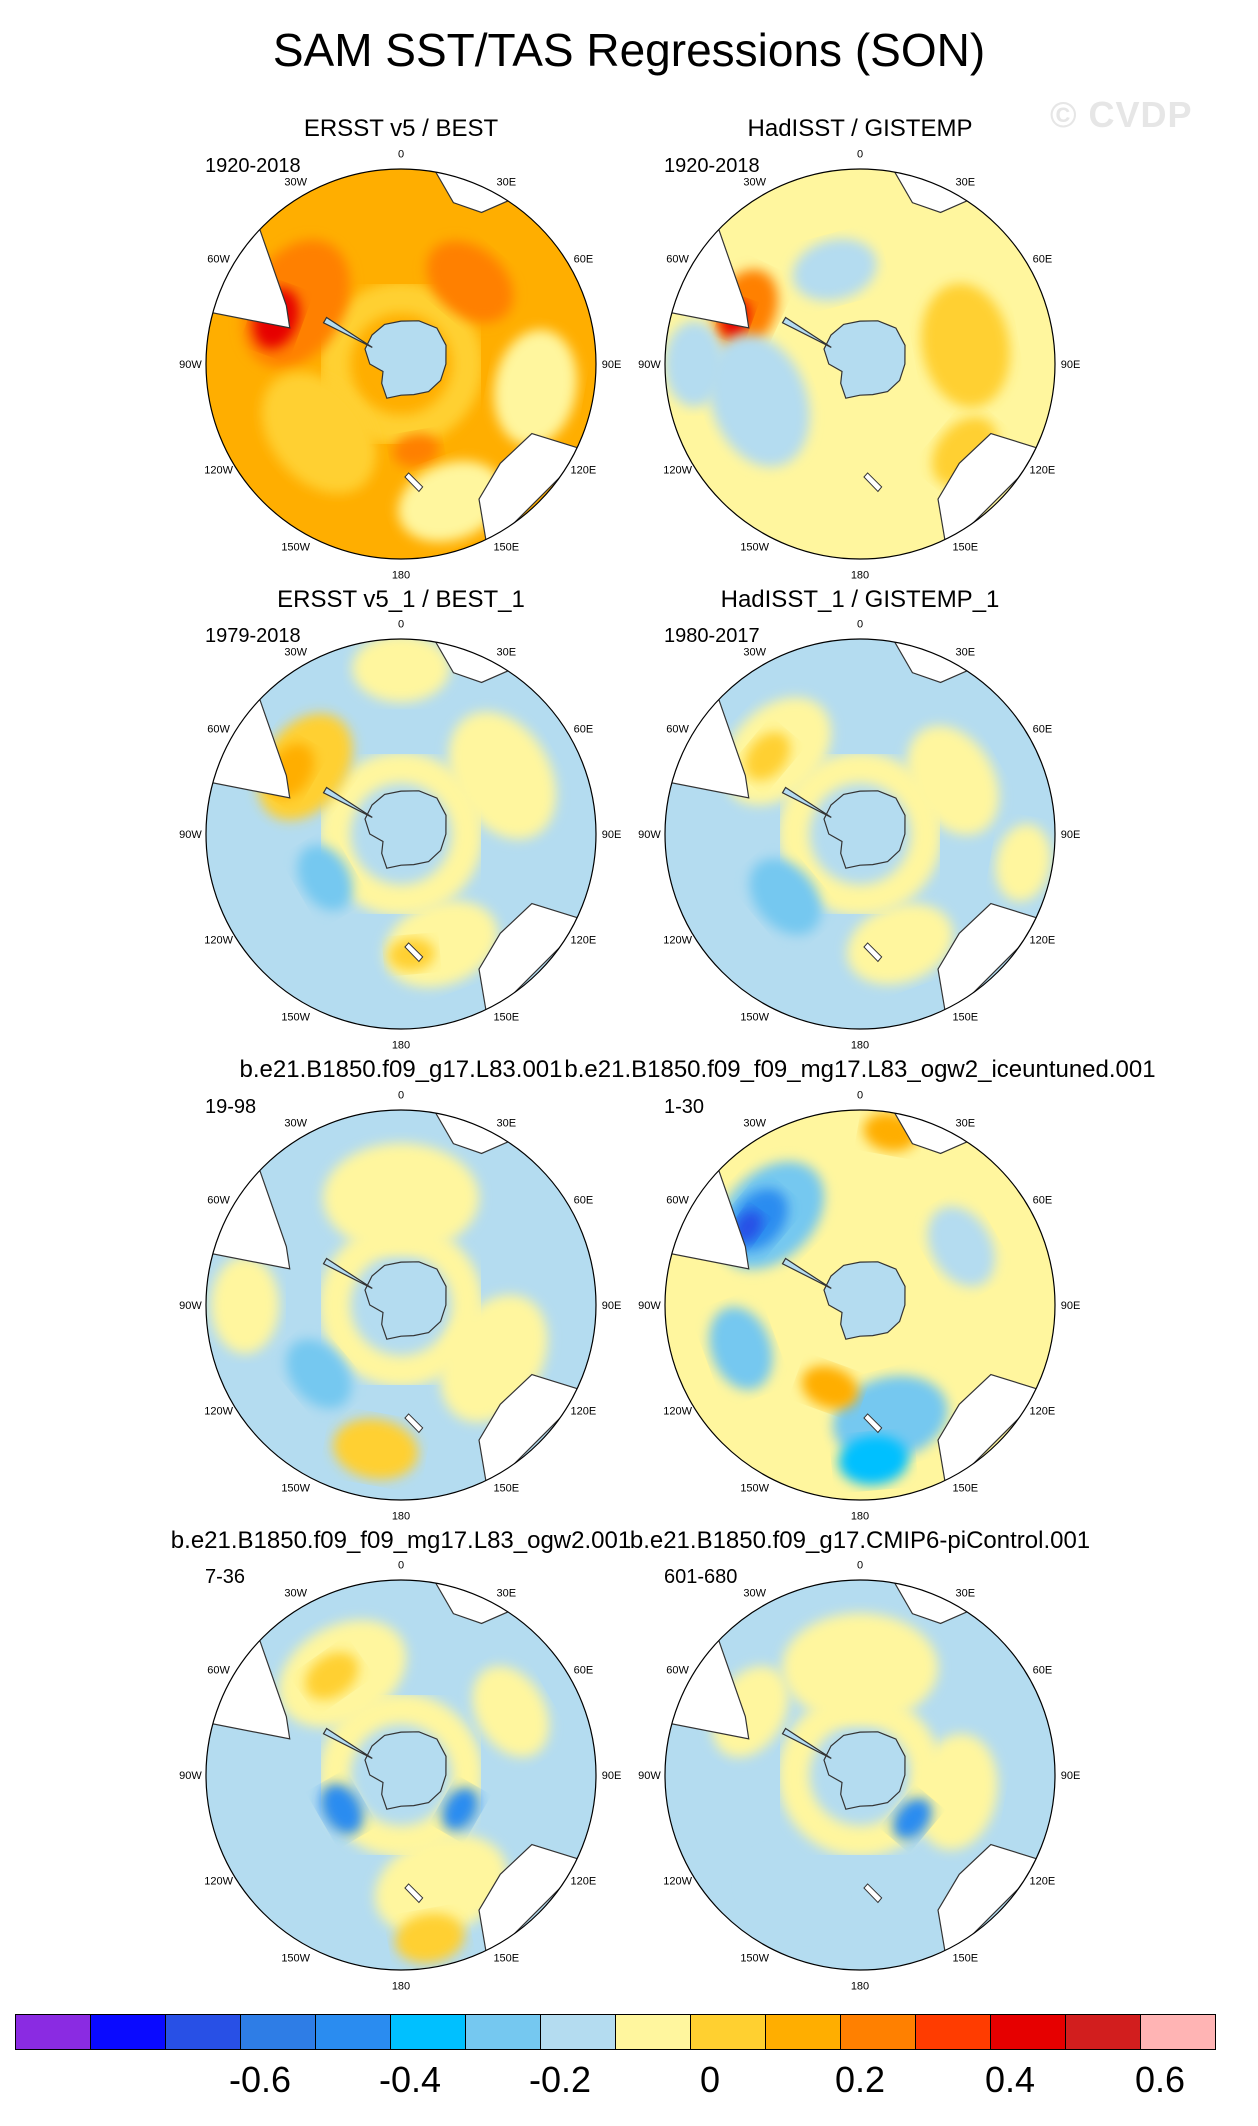 The image size is (1258, 2126). I want to click on panel-title: ERSST v5 / BEST, so click(401, 128).